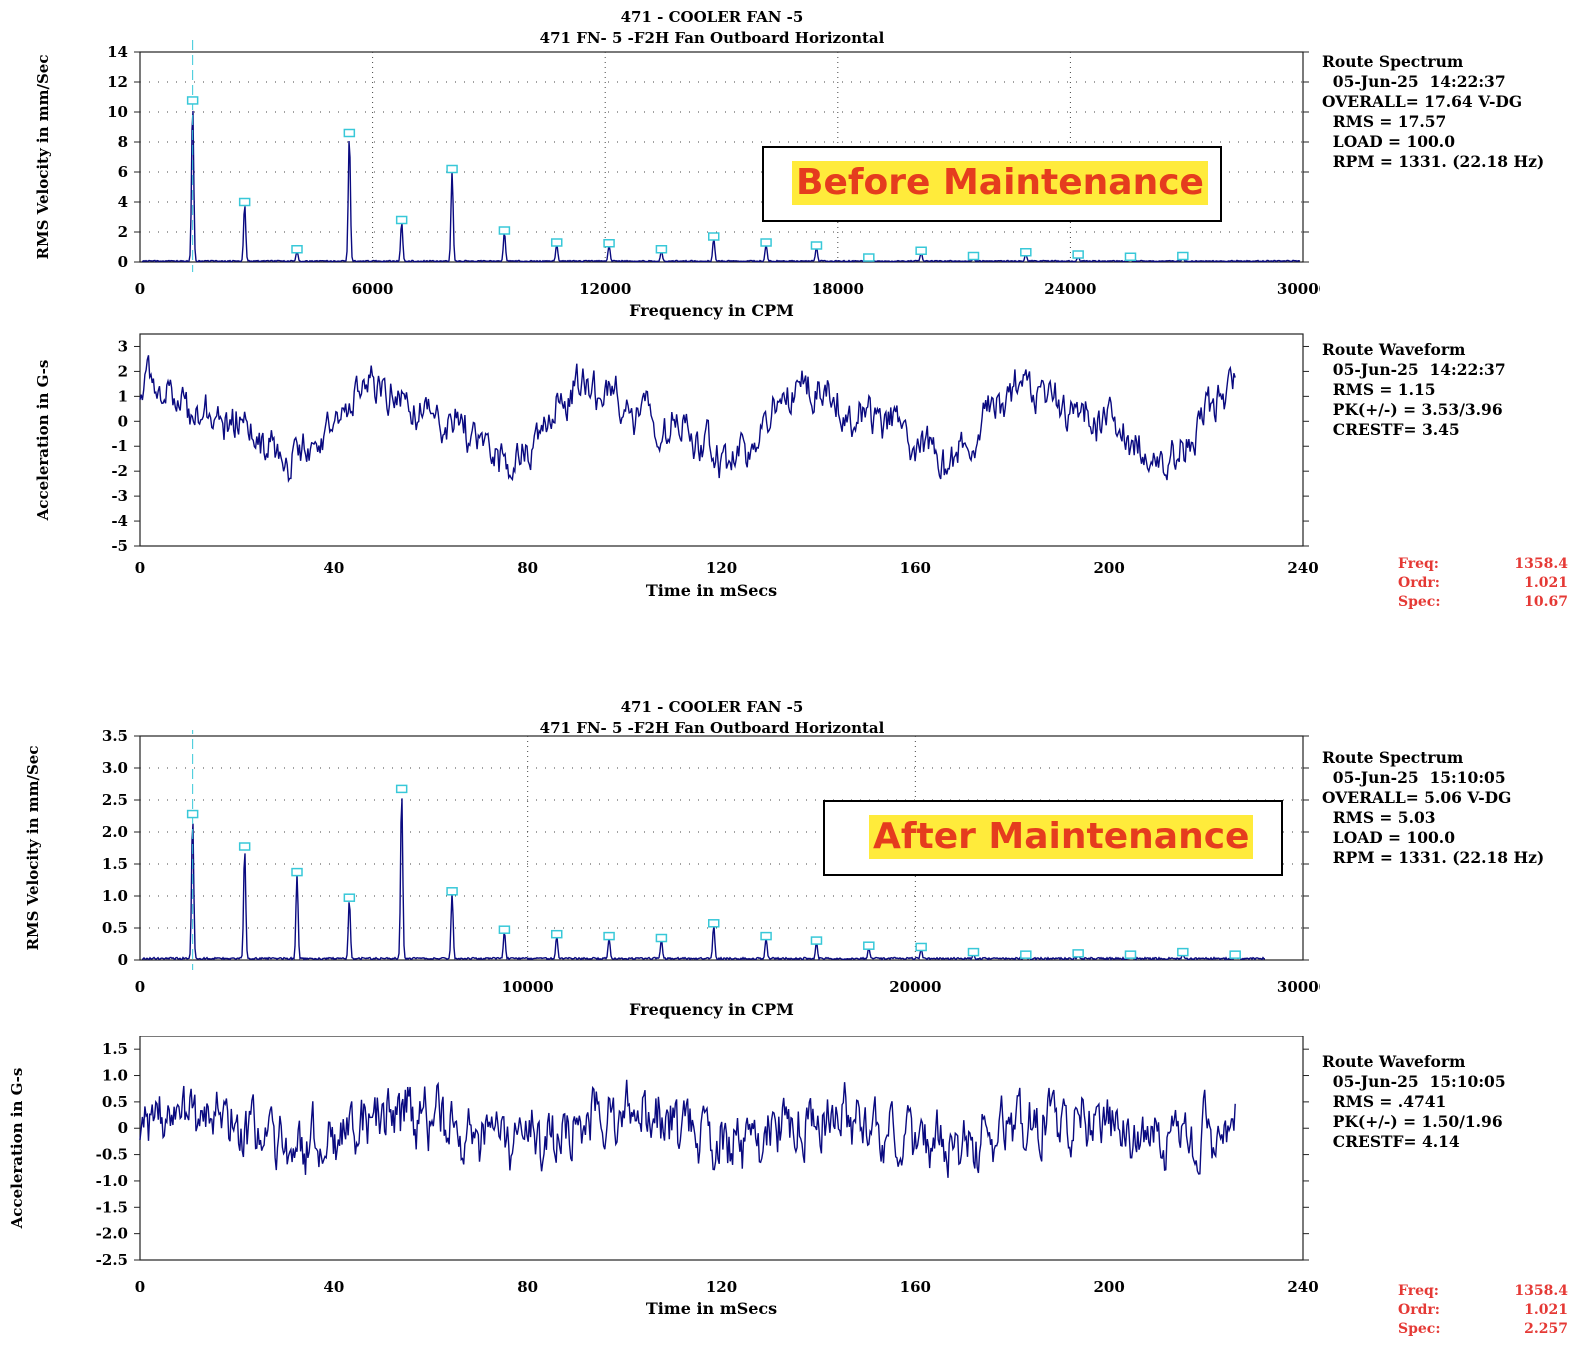  Describe the element at coordinates (687, 1128) in the screenshot. I see `waveform-trace` at that location.